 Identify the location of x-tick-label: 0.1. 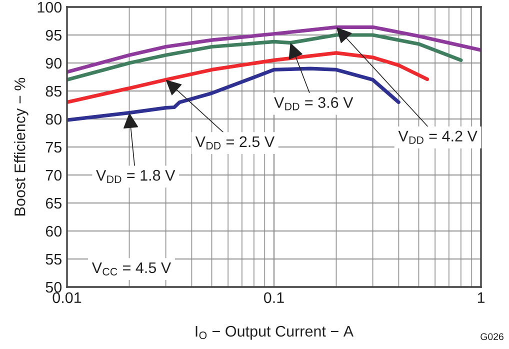
(274, 298).